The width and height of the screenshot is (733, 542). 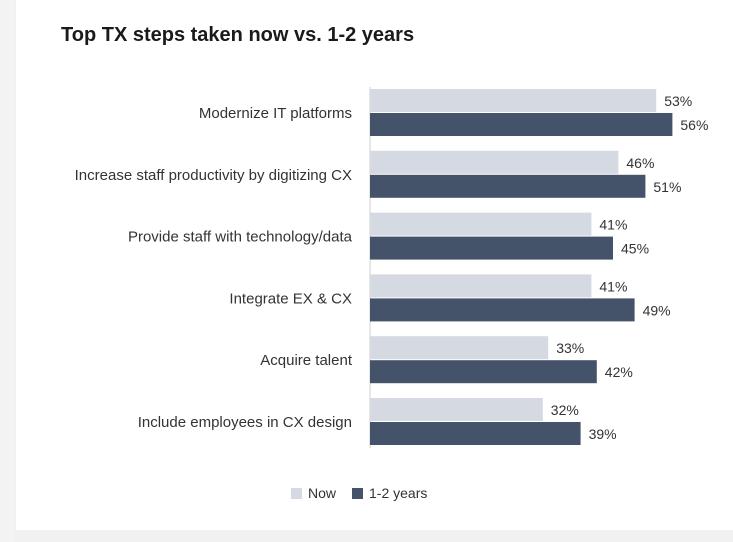 What do you see at coordinates (322, 493) in the screenshot?
I see `legend-label-now: Now` at bounding box center [322, 493].